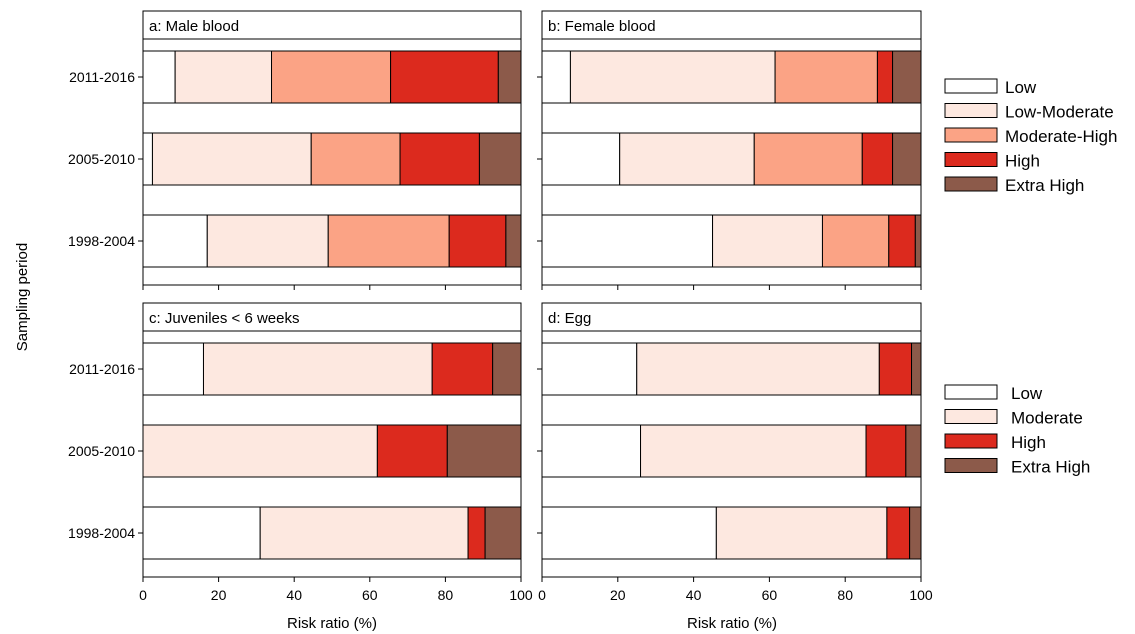 The image size is (1135, 634). I want to click on panel-title: a: Male blood, so click(194, 26).